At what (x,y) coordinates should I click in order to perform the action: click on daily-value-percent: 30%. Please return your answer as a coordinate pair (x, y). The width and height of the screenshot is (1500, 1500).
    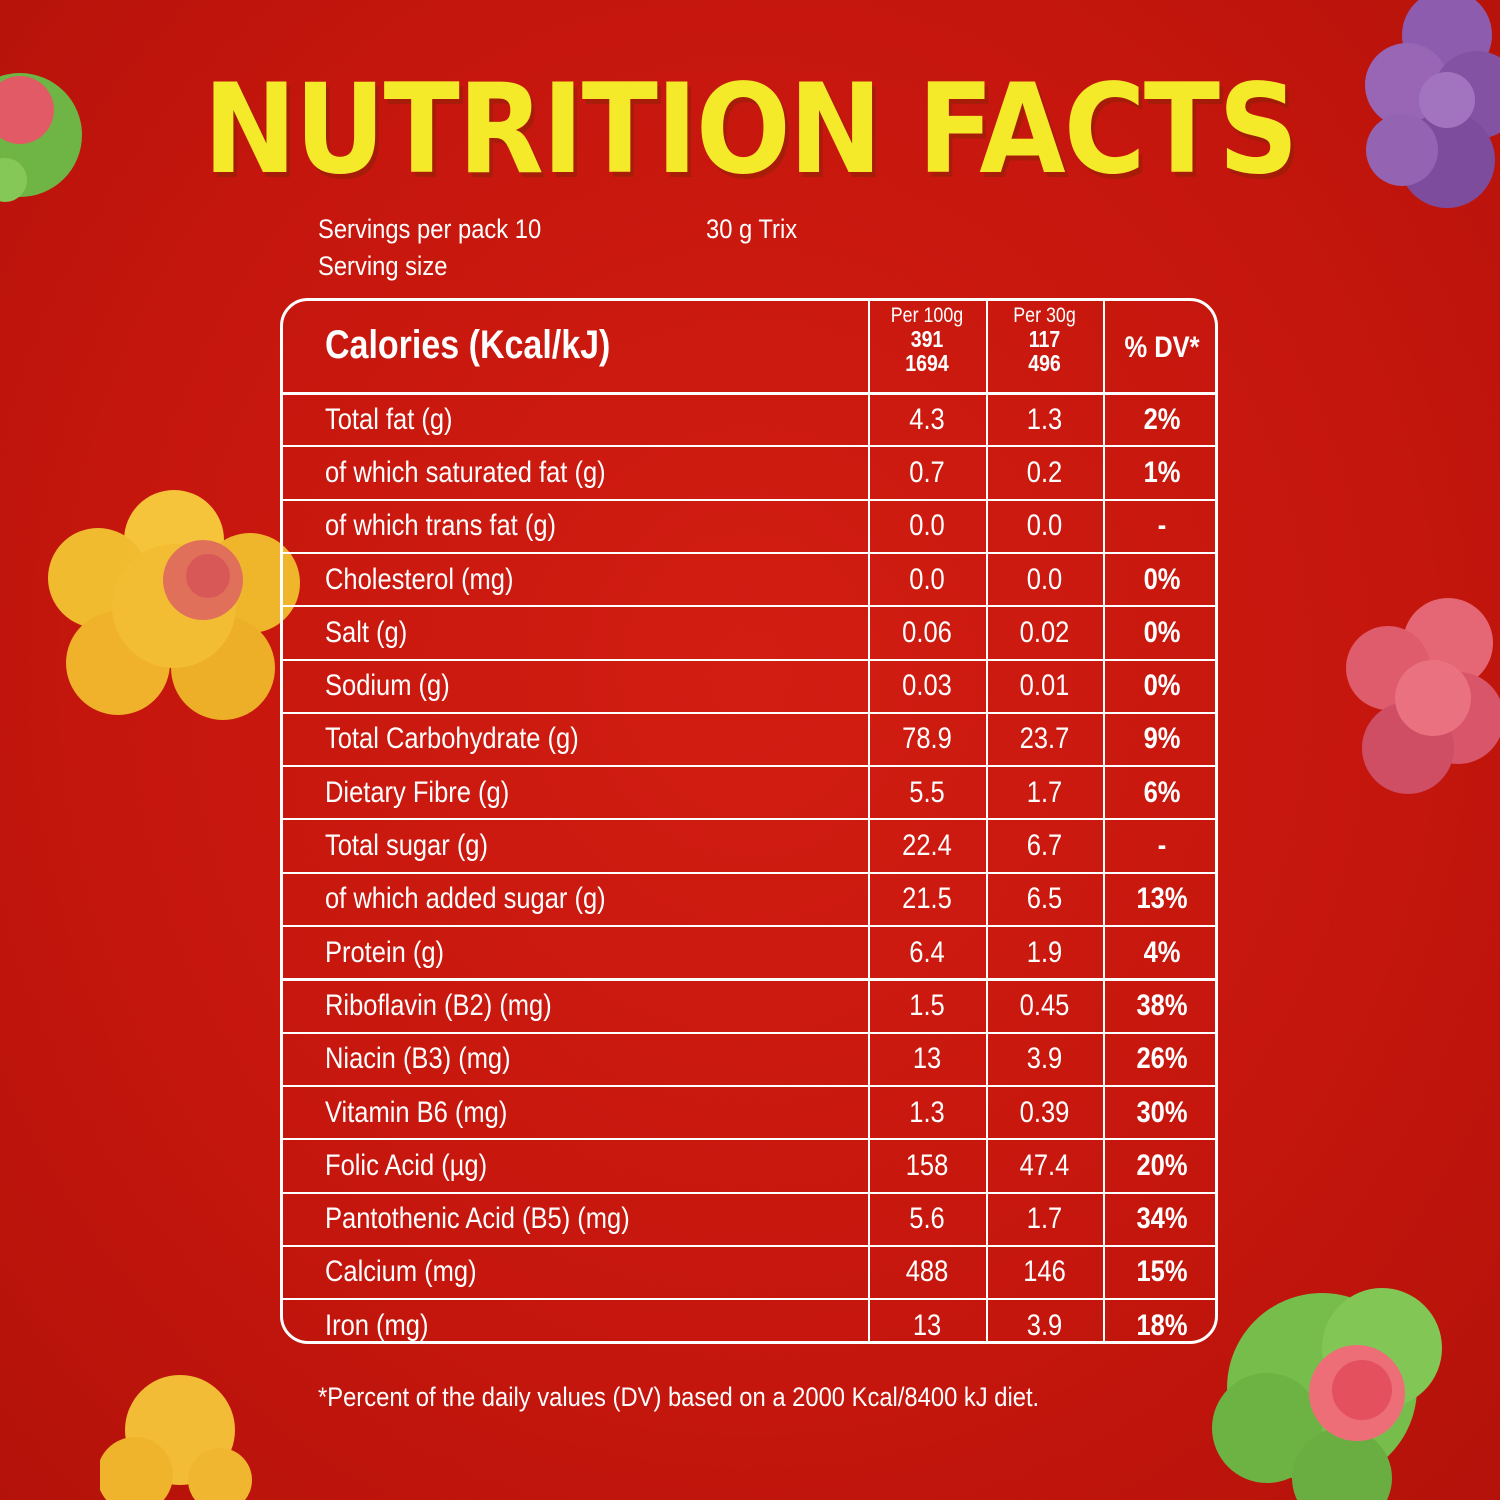
    Looking at the image, I should click on (1162, 1112).